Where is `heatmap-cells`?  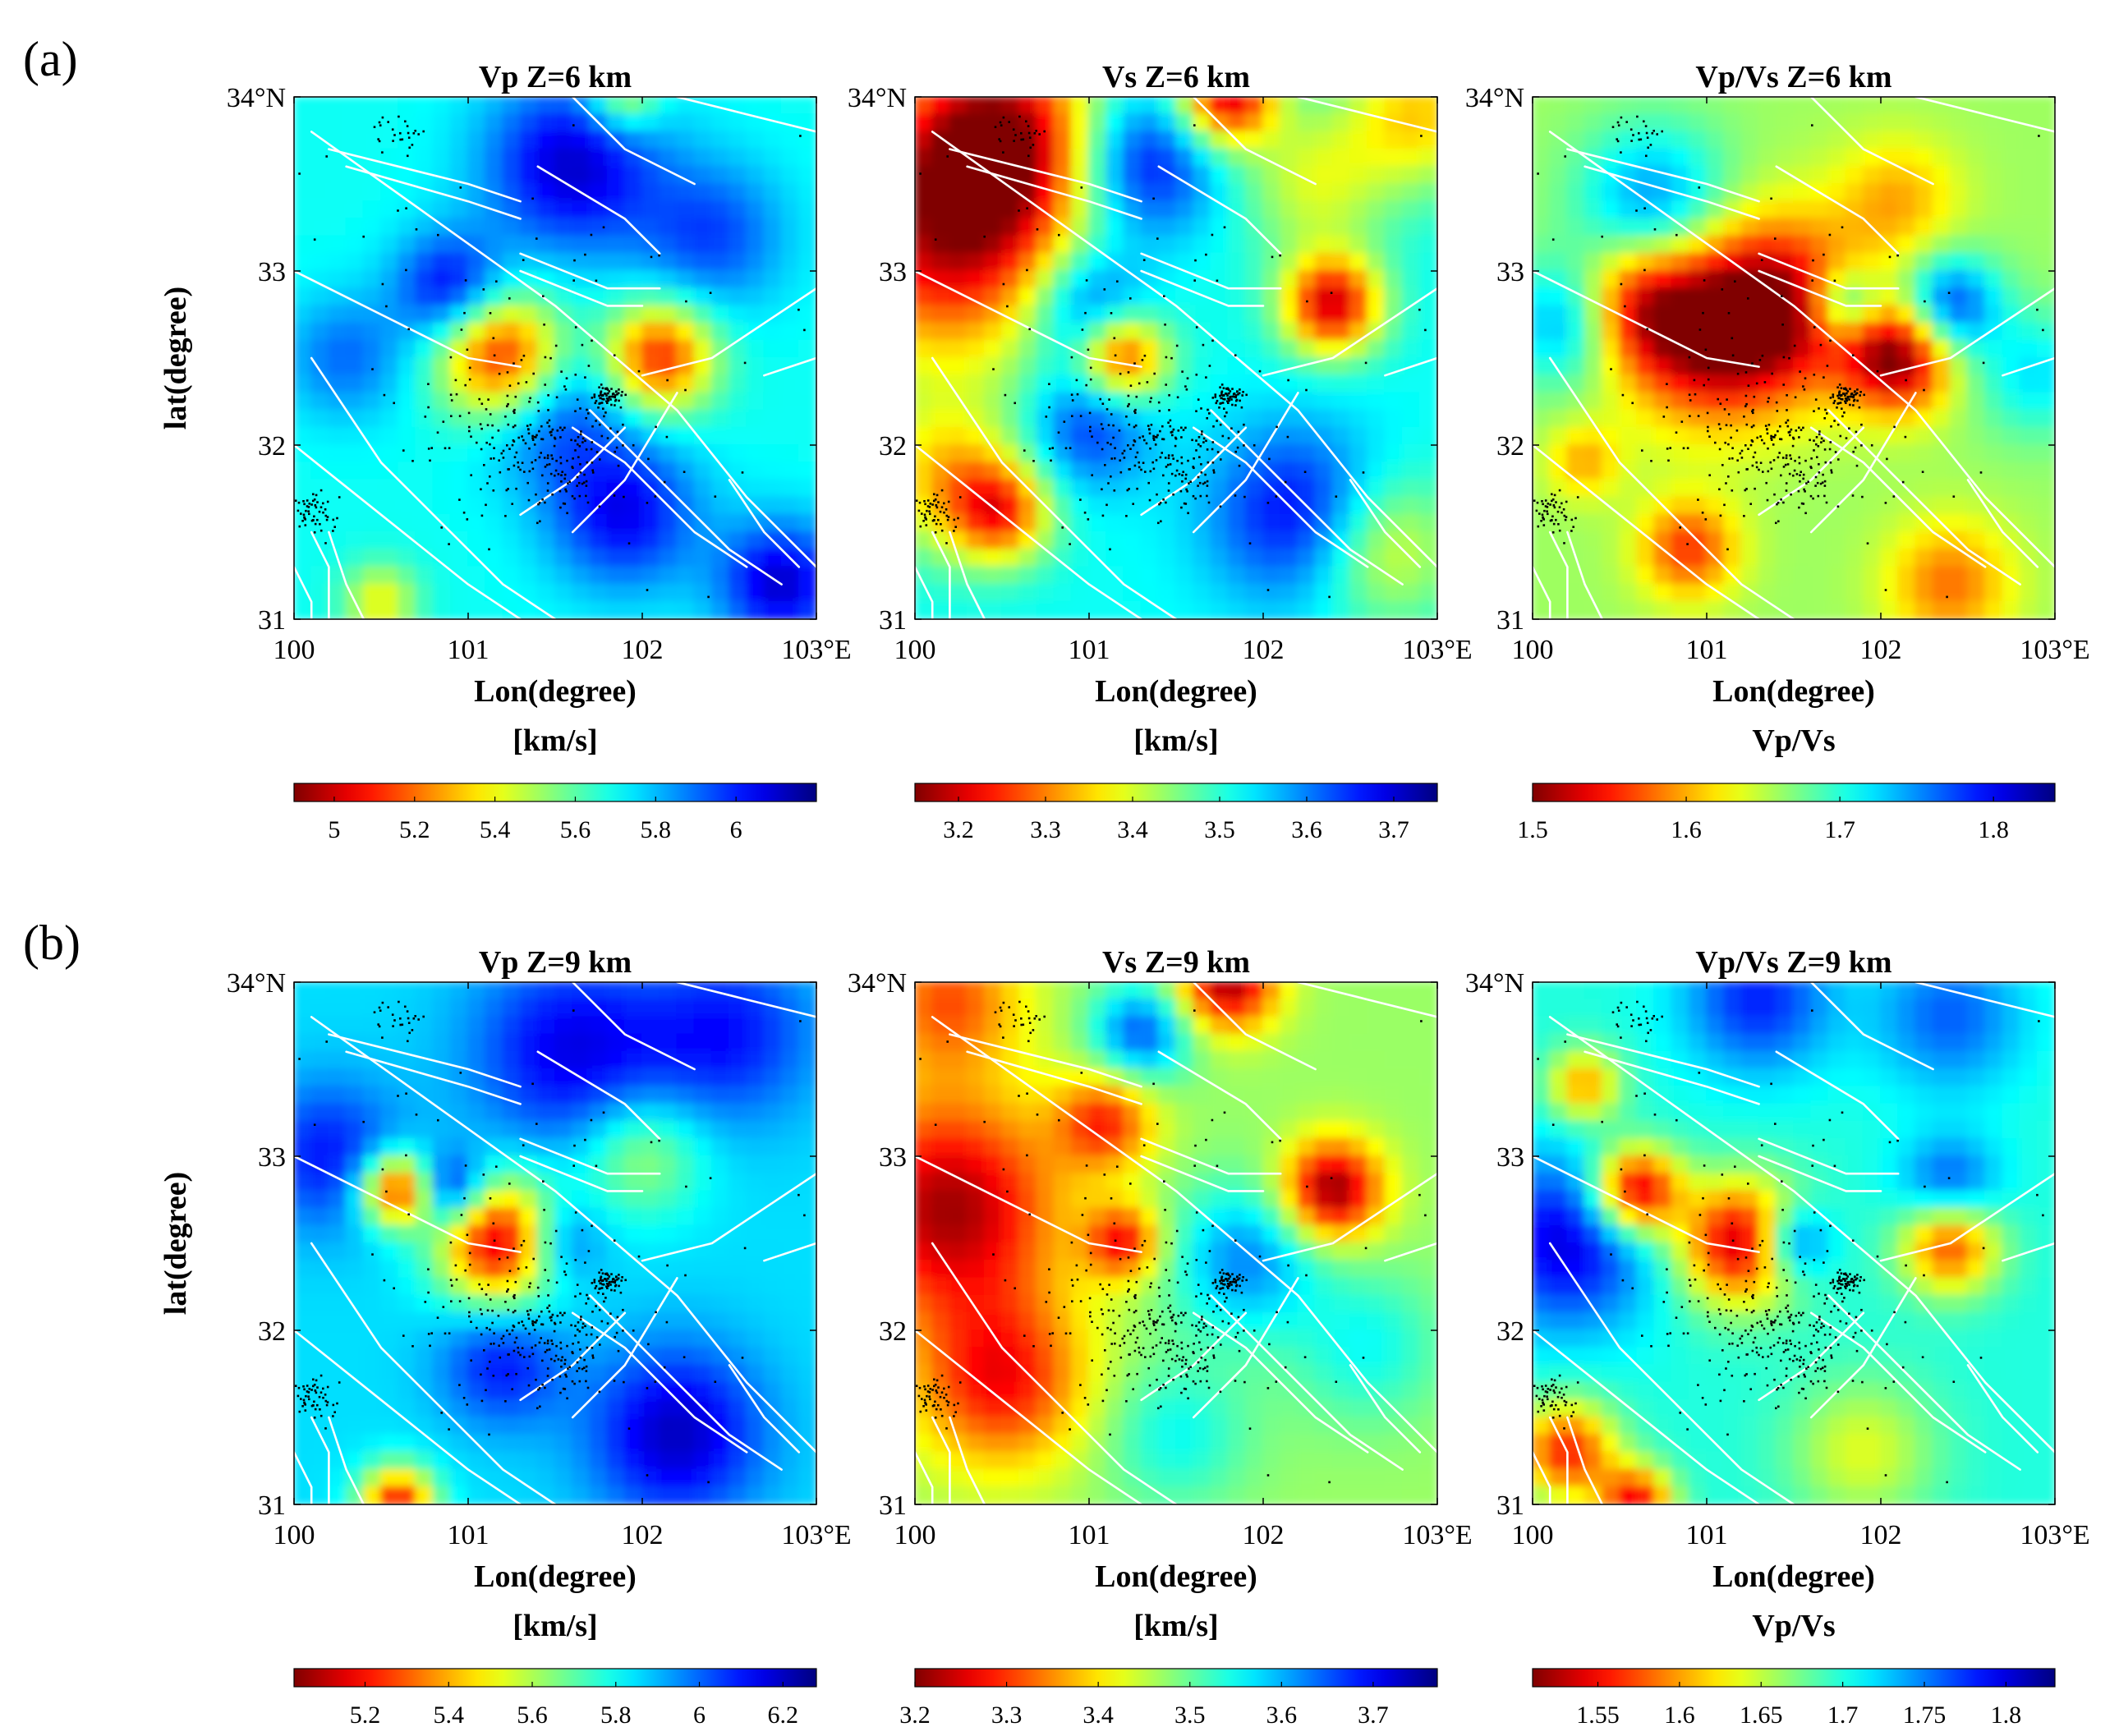 heatmap-cells is located at coordinates (555, 1243).